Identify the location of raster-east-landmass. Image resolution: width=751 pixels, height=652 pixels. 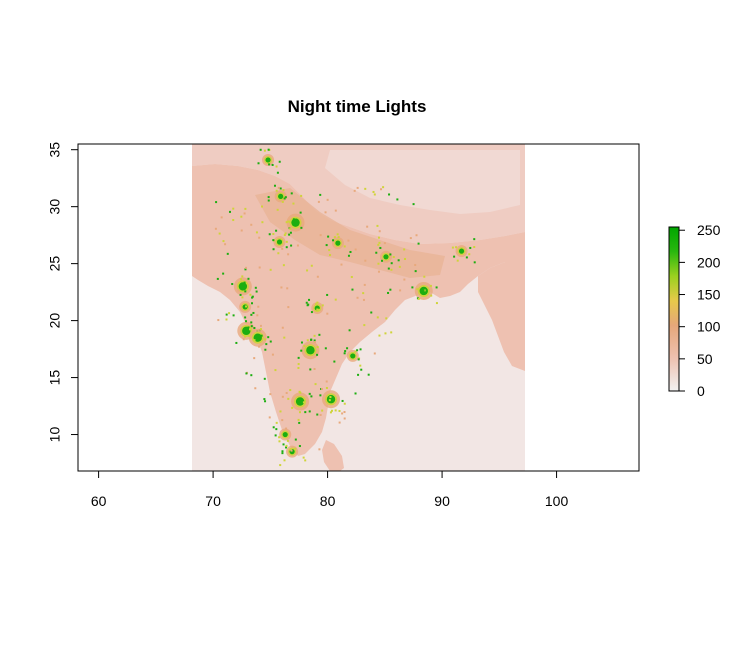
(501, 316).